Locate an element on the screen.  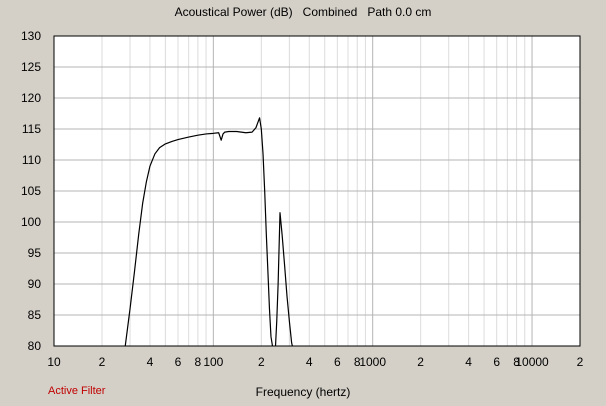
y-tick-label: 110 is located at coordinates (31, 160).